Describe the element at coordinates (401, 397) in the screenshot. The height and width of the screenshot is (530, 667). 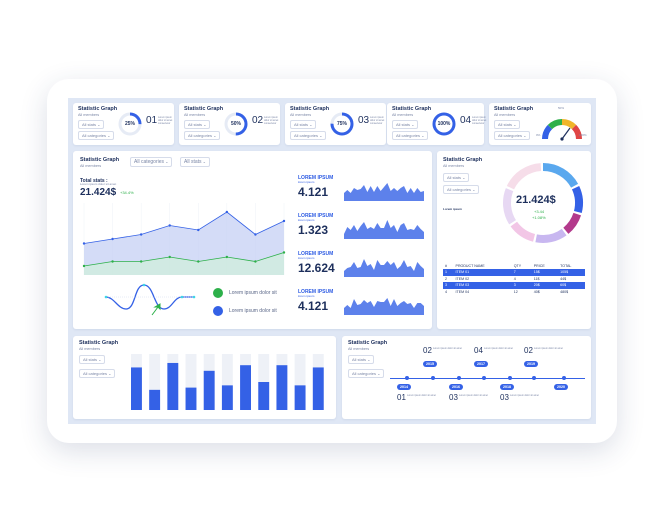
I see `timeline-number: 01` at that location.